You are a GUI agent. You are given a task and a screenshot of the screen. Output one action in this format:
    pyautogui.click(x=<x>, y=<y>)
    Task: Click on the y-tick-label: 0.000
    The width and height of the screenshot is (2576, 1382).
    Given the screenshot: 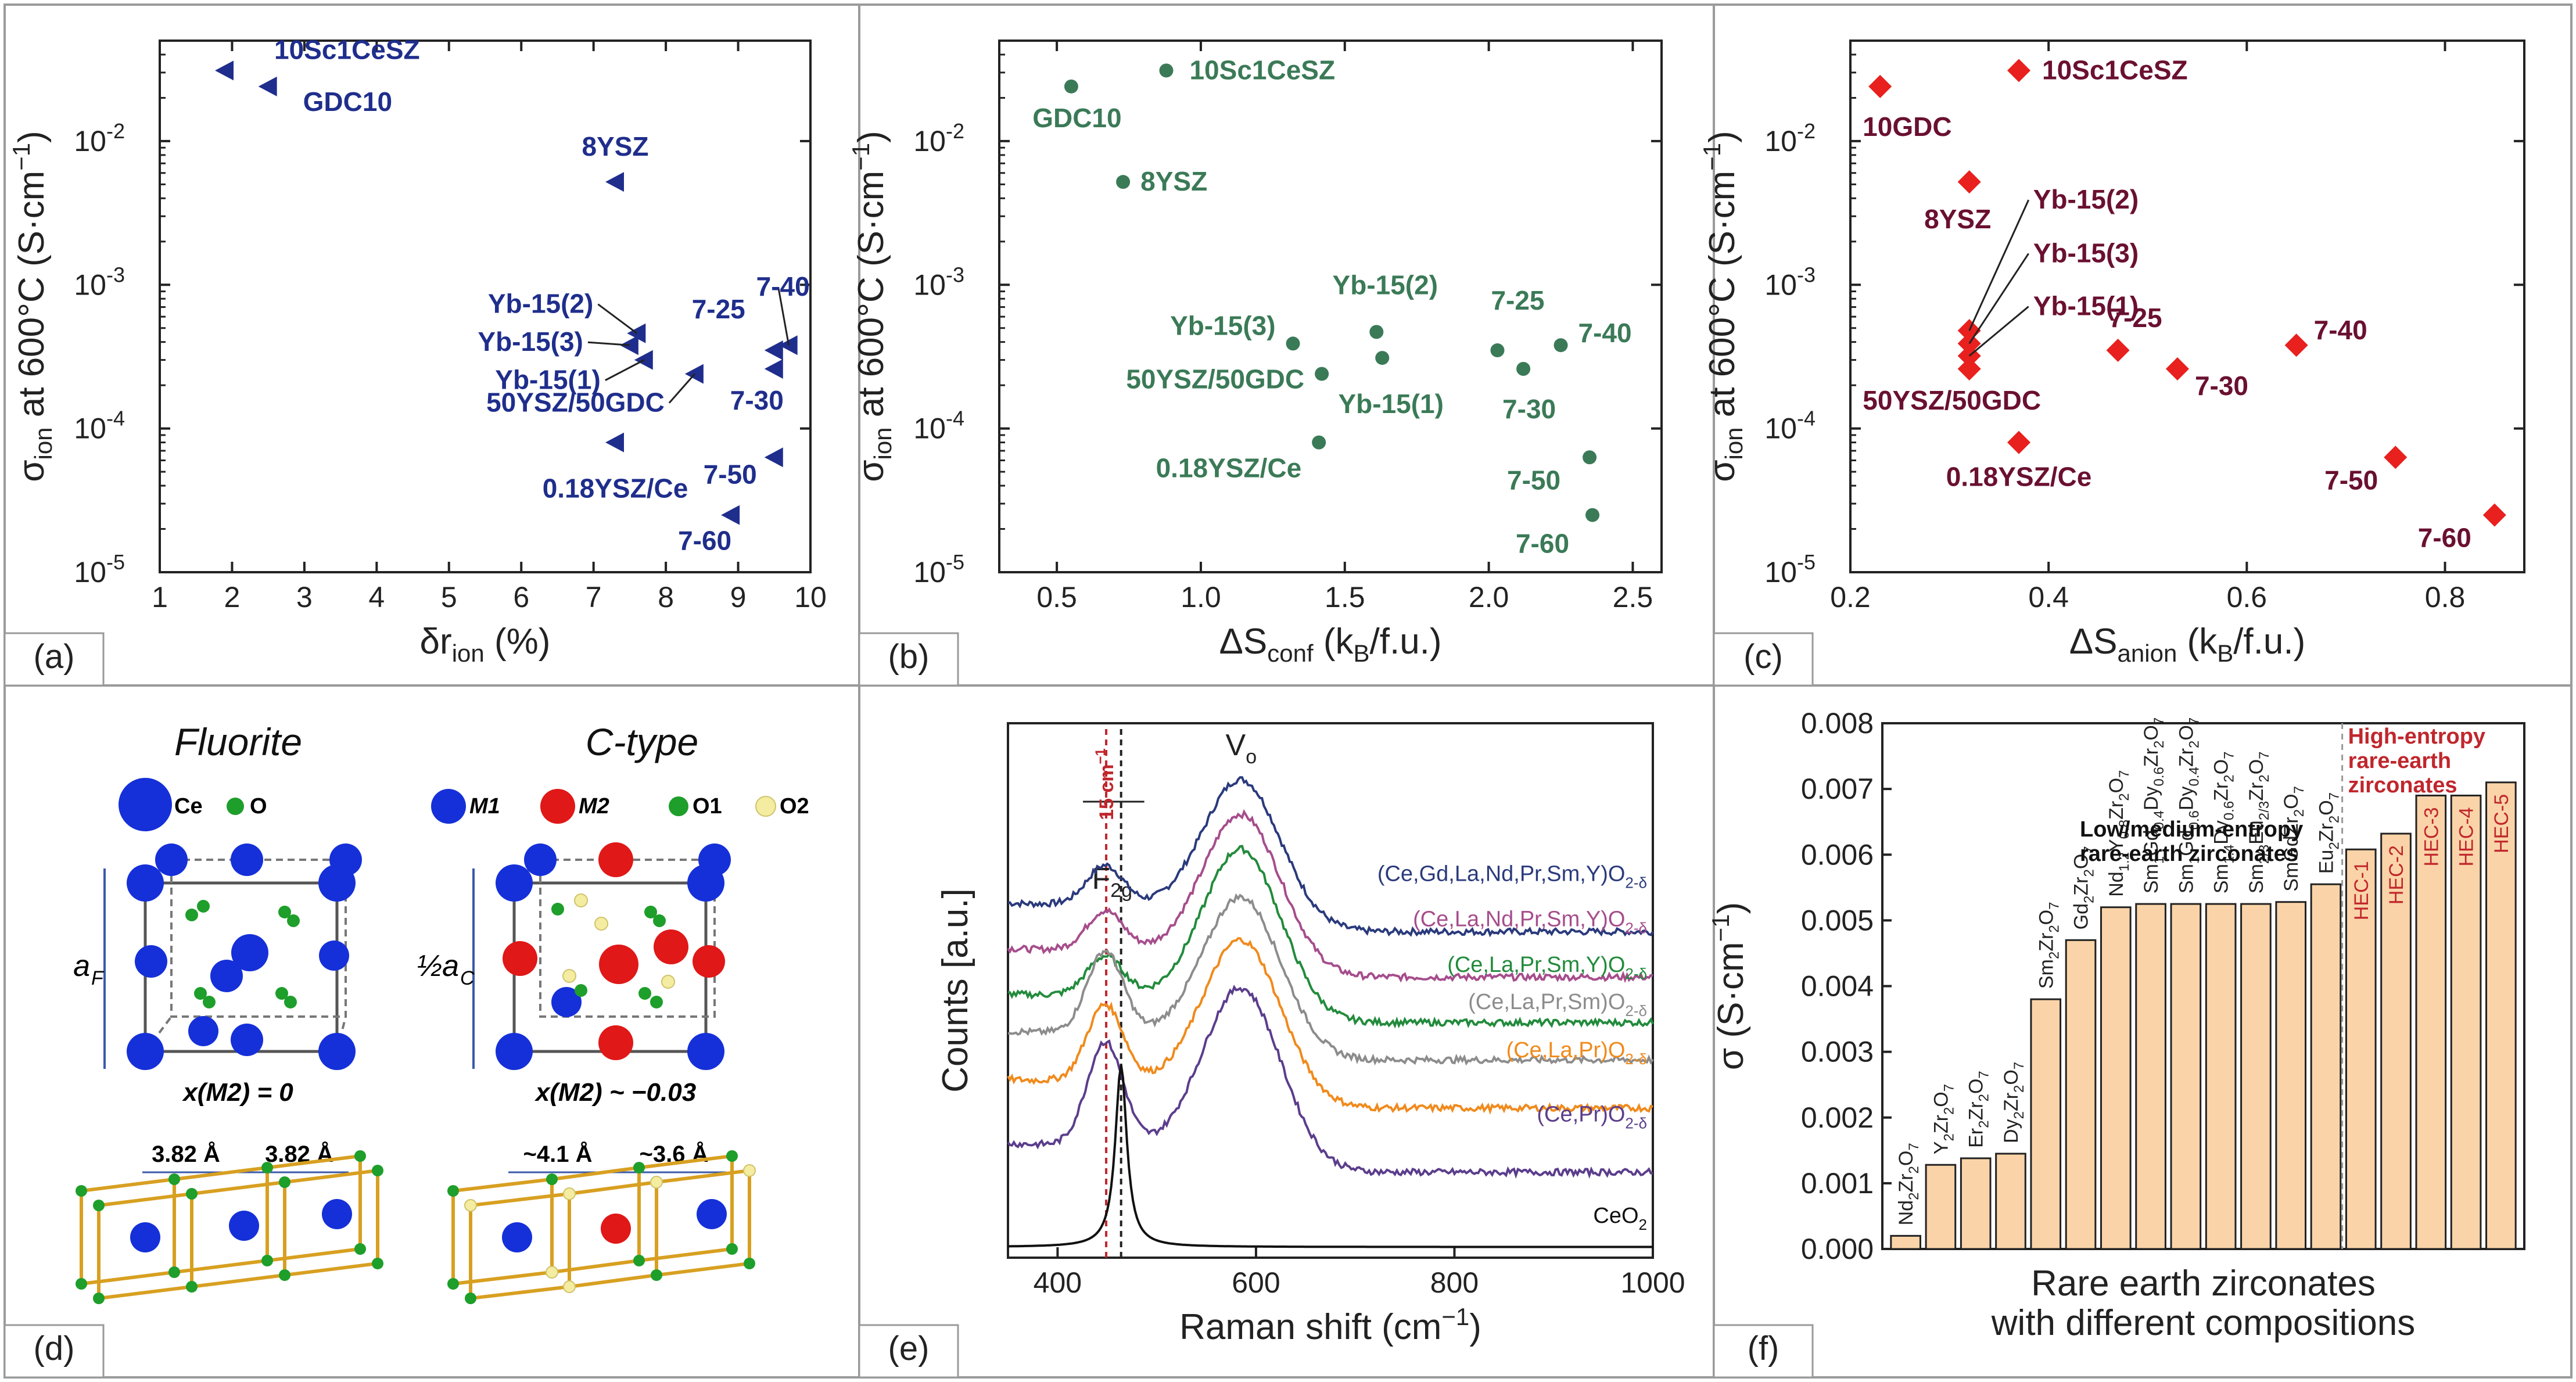 What is the action you would take?
    pyautogui.click(x=1837, y=1249)
    